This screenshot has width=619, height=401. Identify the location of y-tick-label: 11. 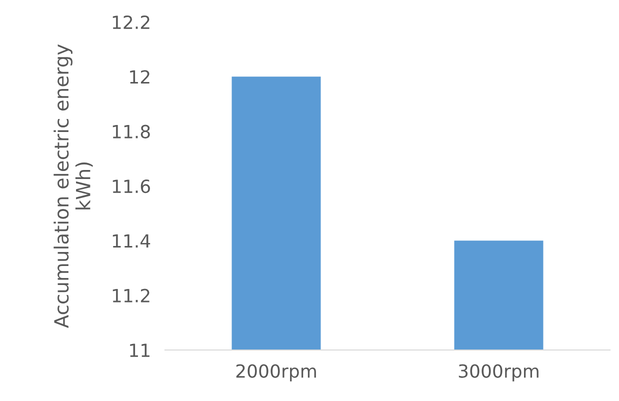
(140, 350).